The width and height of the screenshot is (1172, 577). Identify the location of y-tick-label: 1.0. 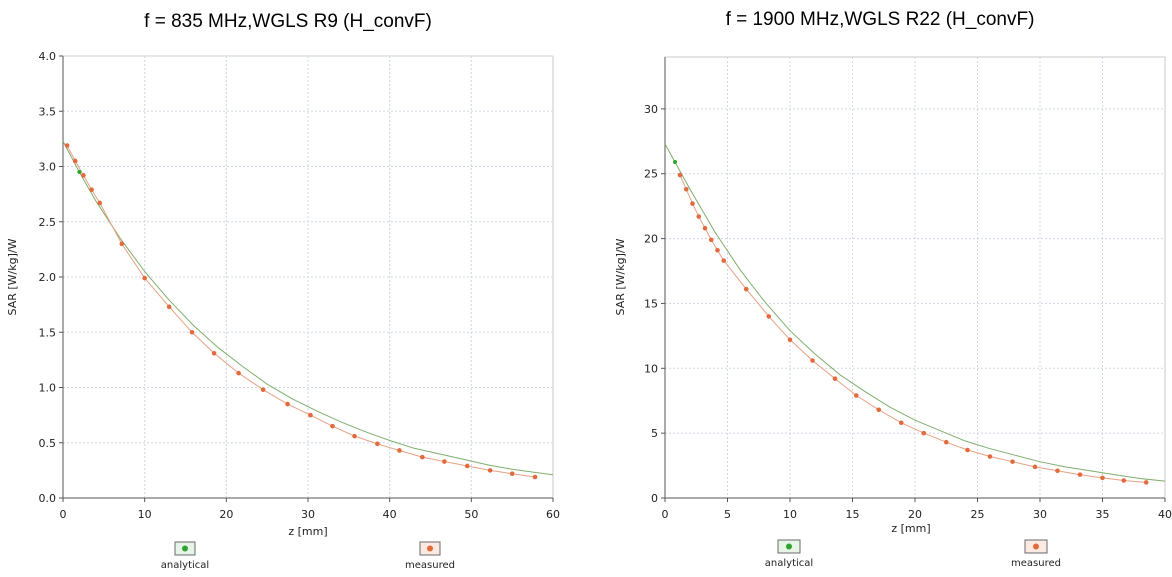
(48, 388).